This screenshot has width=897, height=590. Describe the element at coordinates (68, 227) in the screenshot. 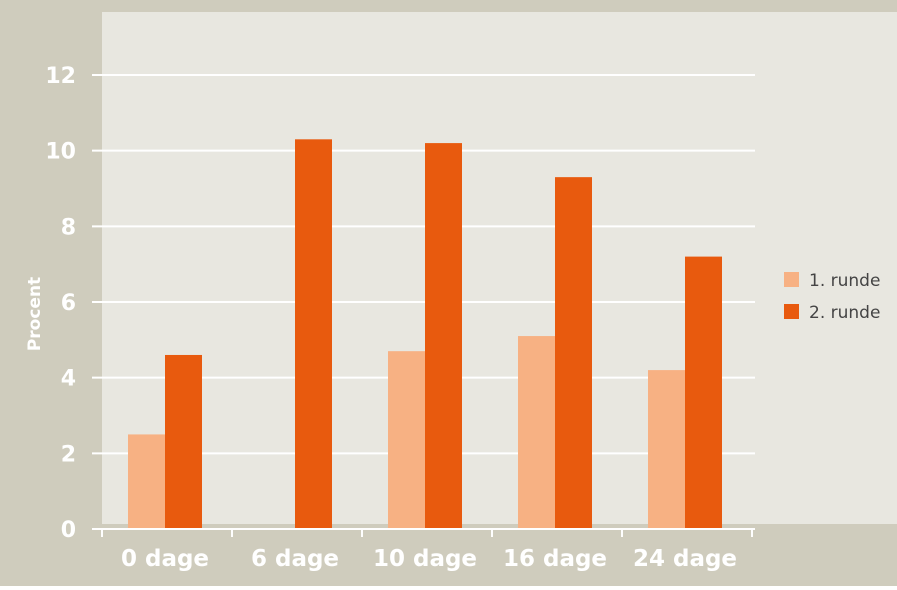

I see `y-tick-label: 8` at that location.